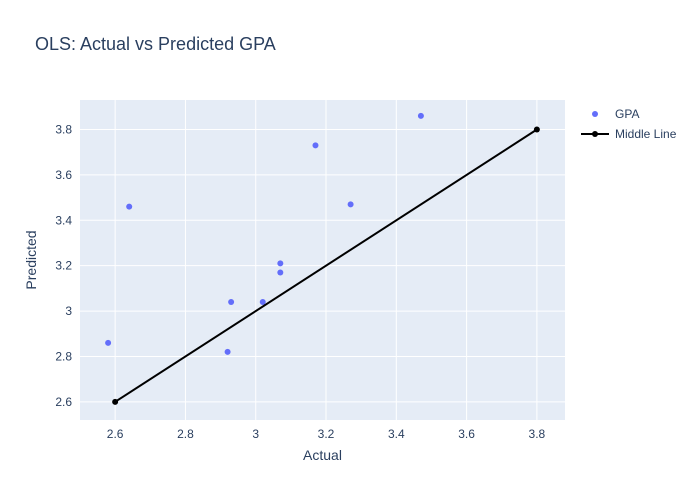  What do you see at coordinates (466, 434) in the screenshot?
I see `x-tick-label: 3.6` at bounding box center [466, 434].